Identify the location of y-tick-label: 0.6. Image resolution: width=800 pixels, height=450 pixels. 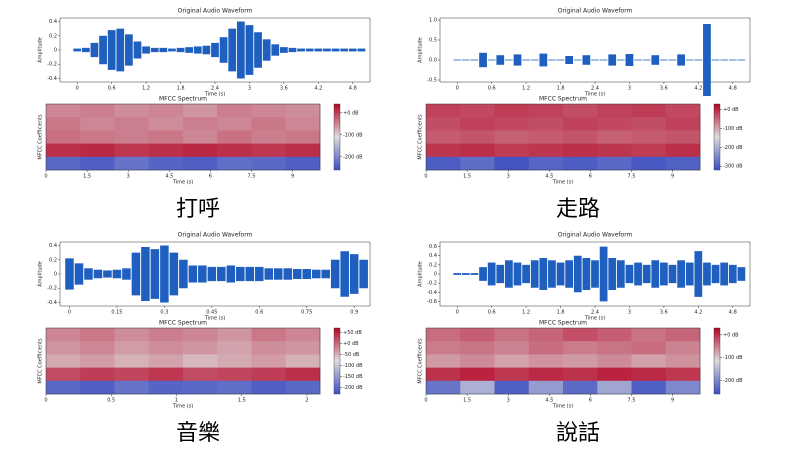
(433, 247).